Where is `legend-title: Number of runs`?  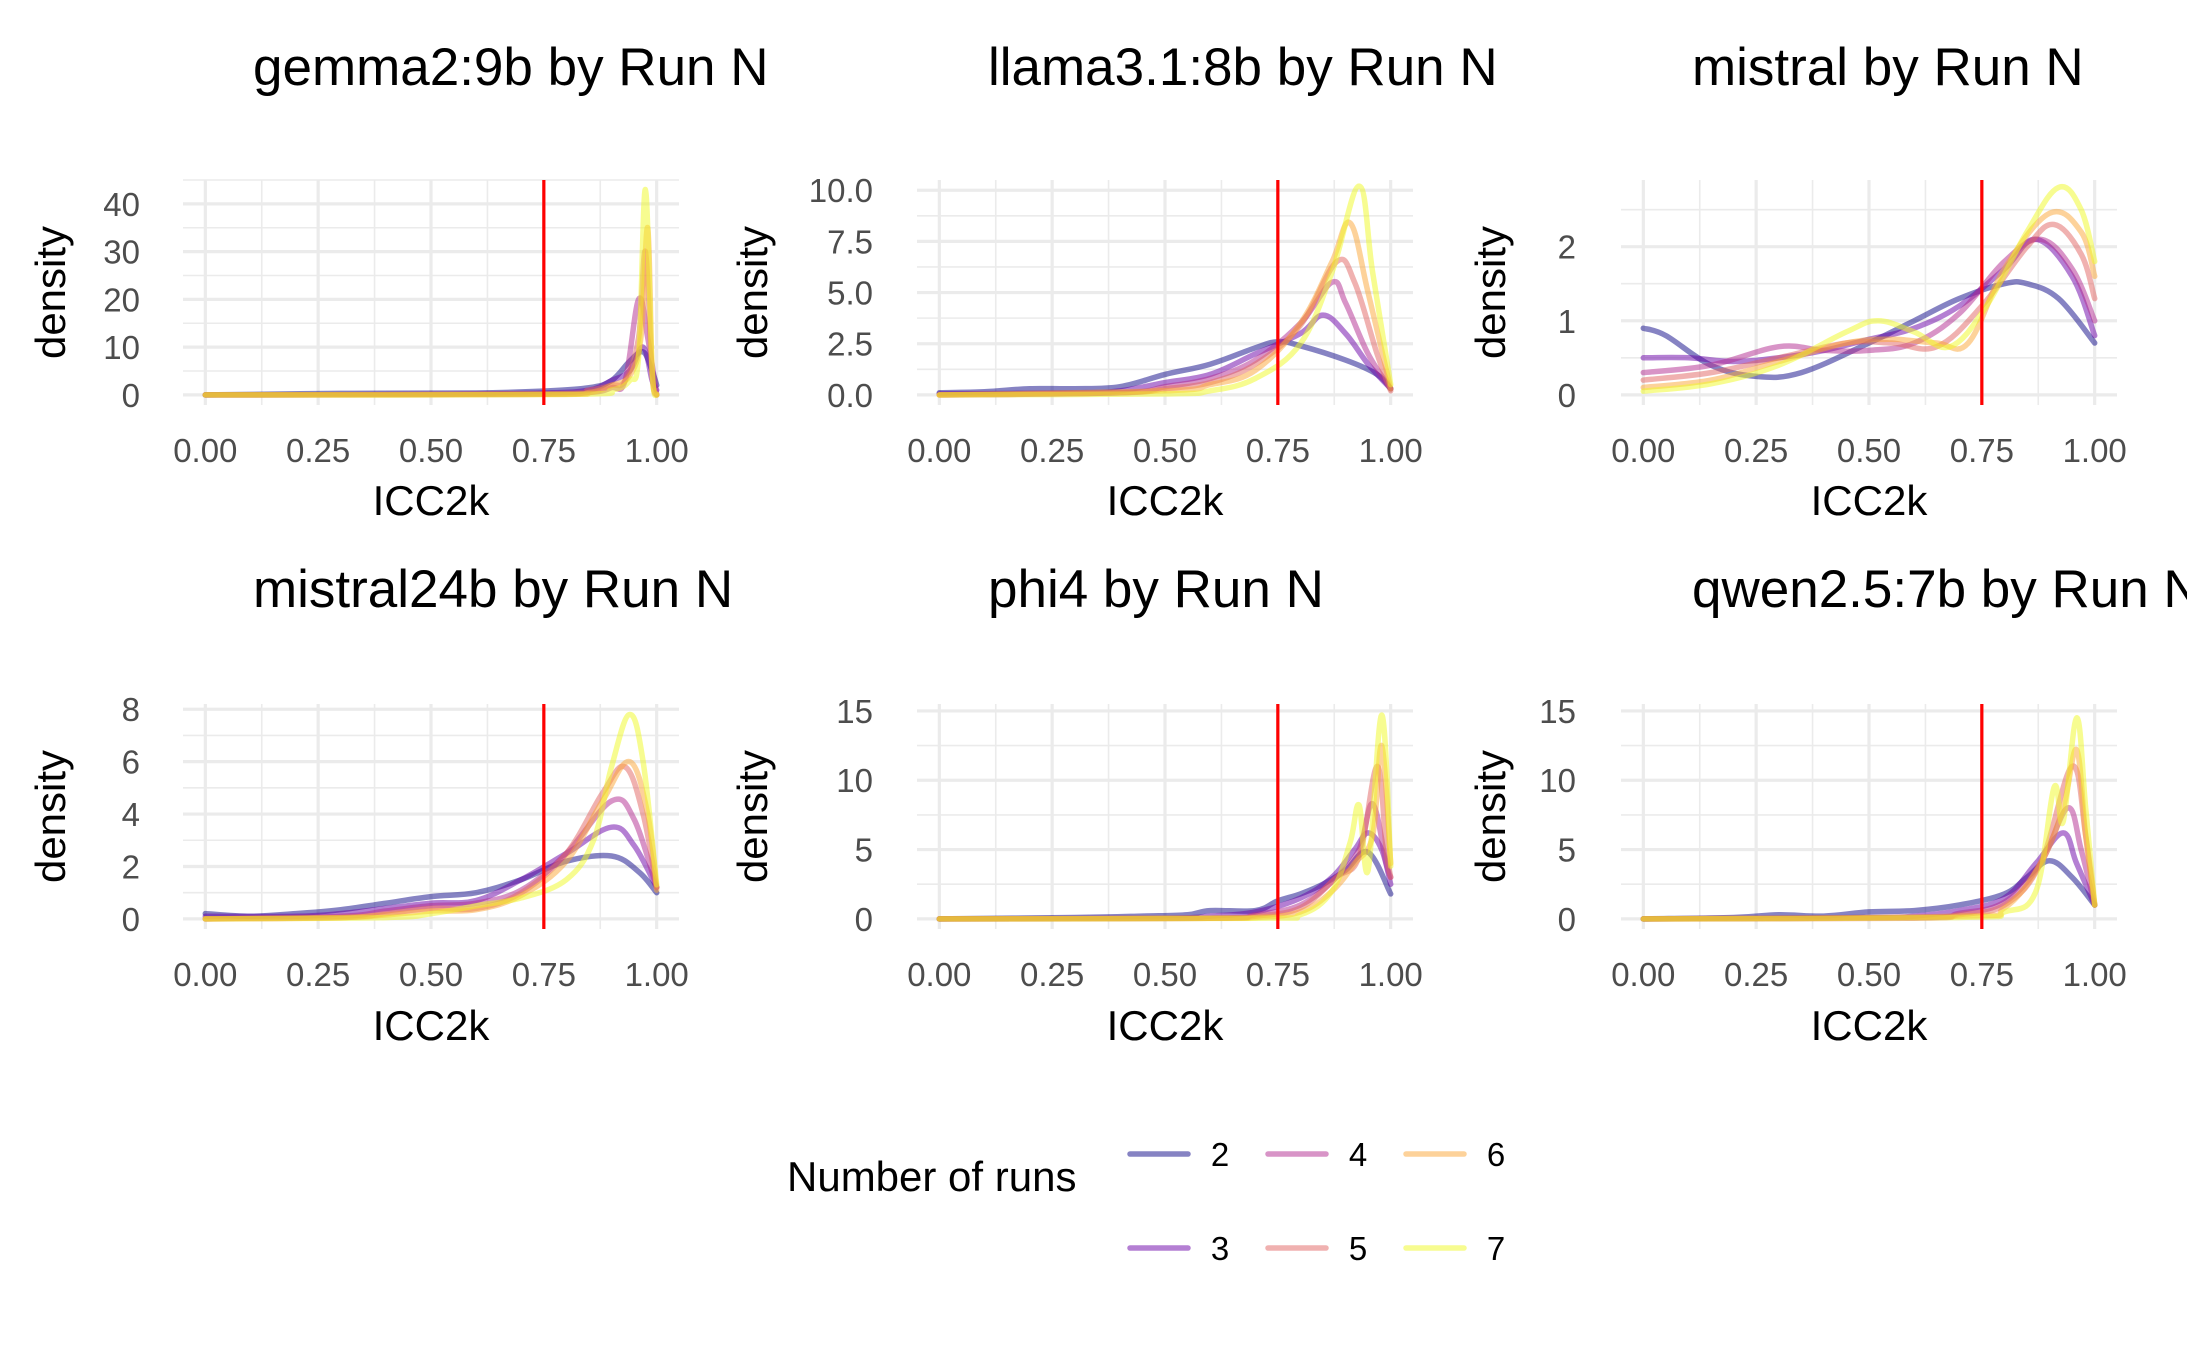 legend-title: Number of runs is located at coordinates (931, 1176).